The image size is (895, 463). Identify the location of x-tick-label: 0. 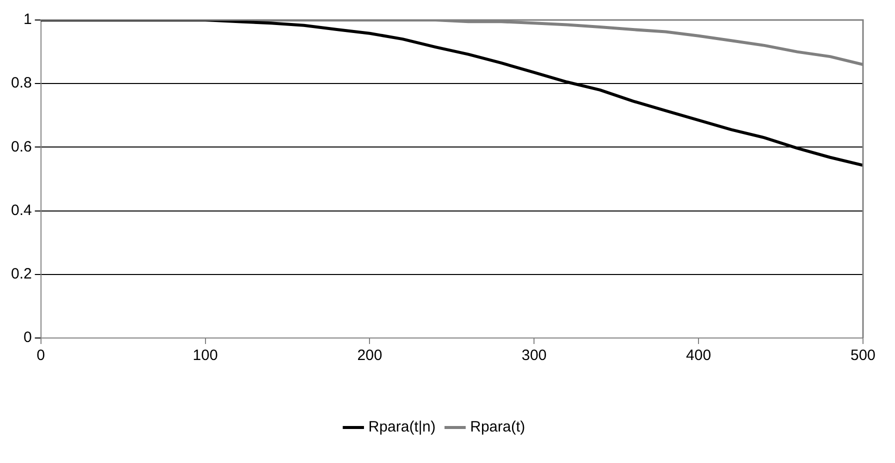
(41, 355).